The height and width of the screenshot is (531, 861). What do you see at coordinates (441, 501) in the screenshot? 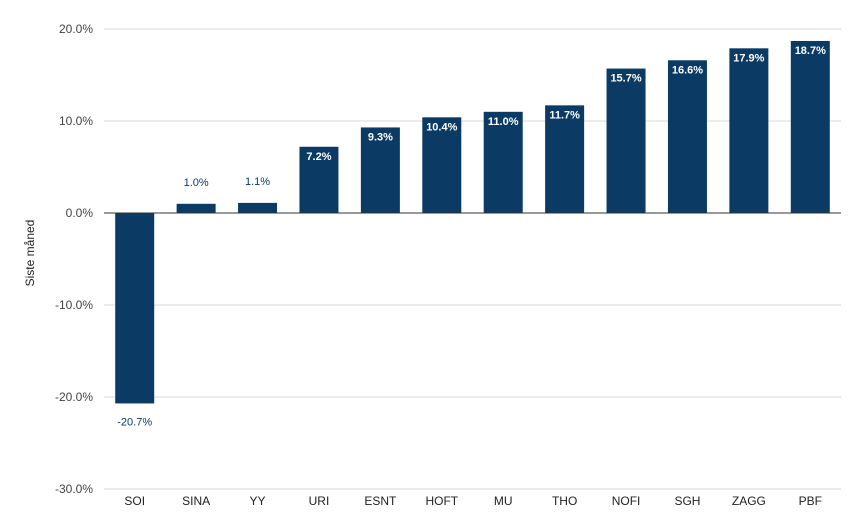
I see `x-category-label: HOFT` at bounding box center [441, 501].